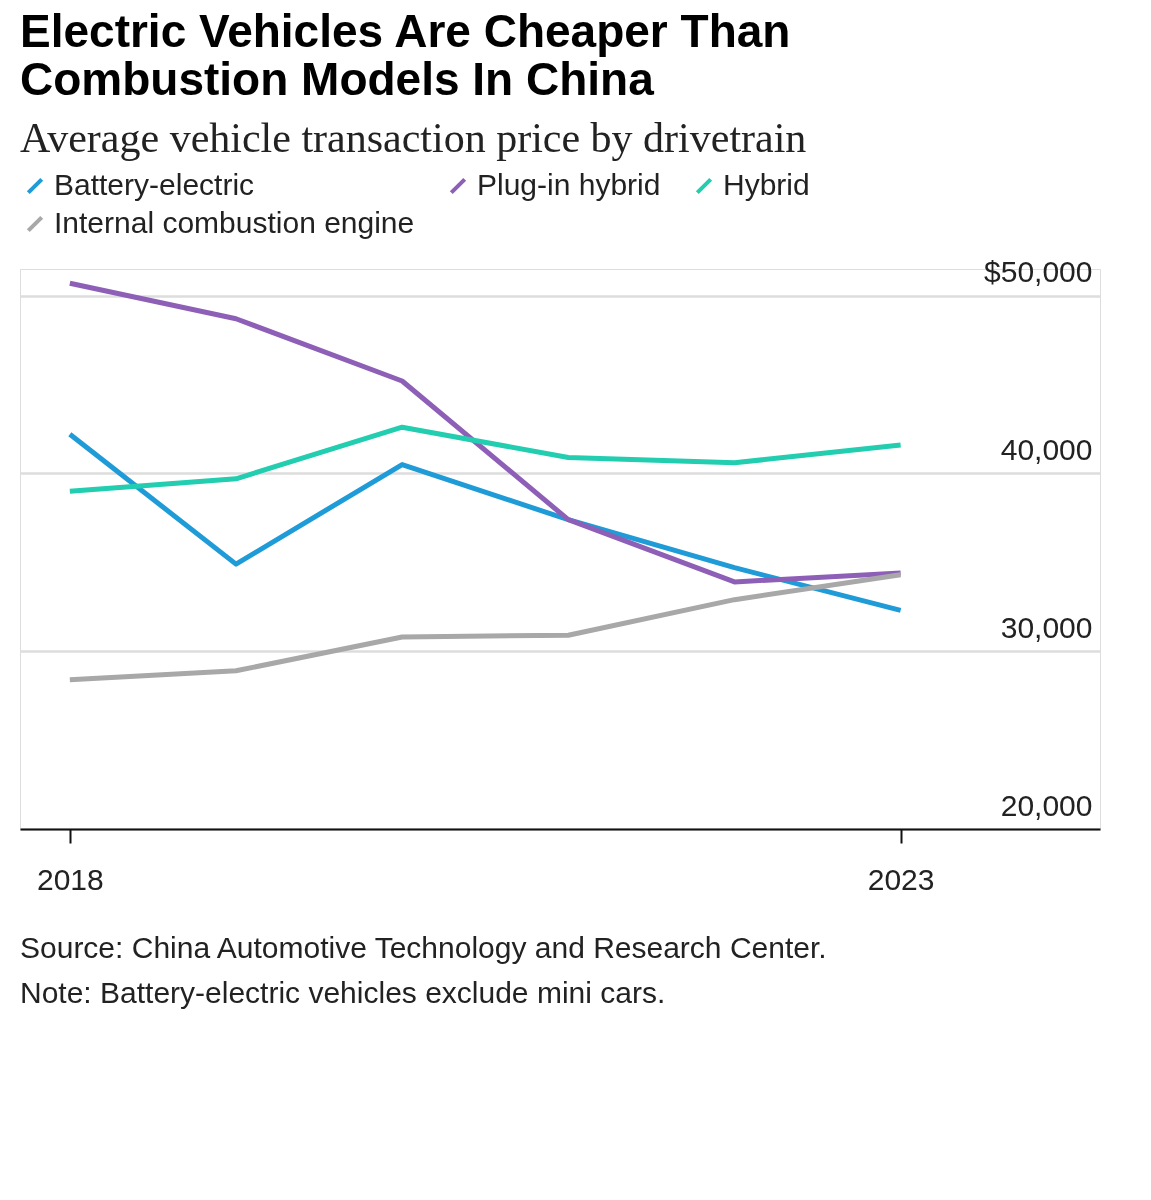  What do you see at coordinates (70, 879) in the screenshot?
I see `x-tick-label: 2018` at bounding box center [70, 879].